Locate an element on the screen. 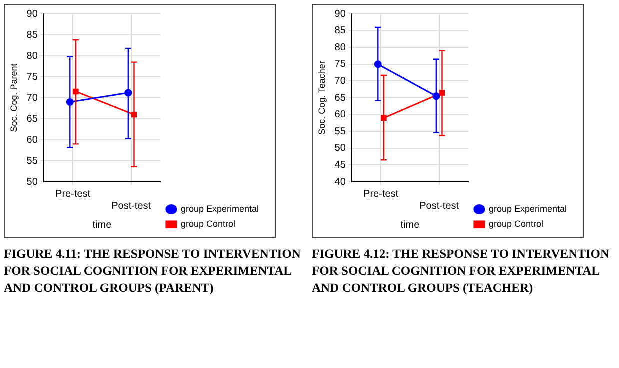  y-tick-label: 45 is located at coordinates (340, 165).